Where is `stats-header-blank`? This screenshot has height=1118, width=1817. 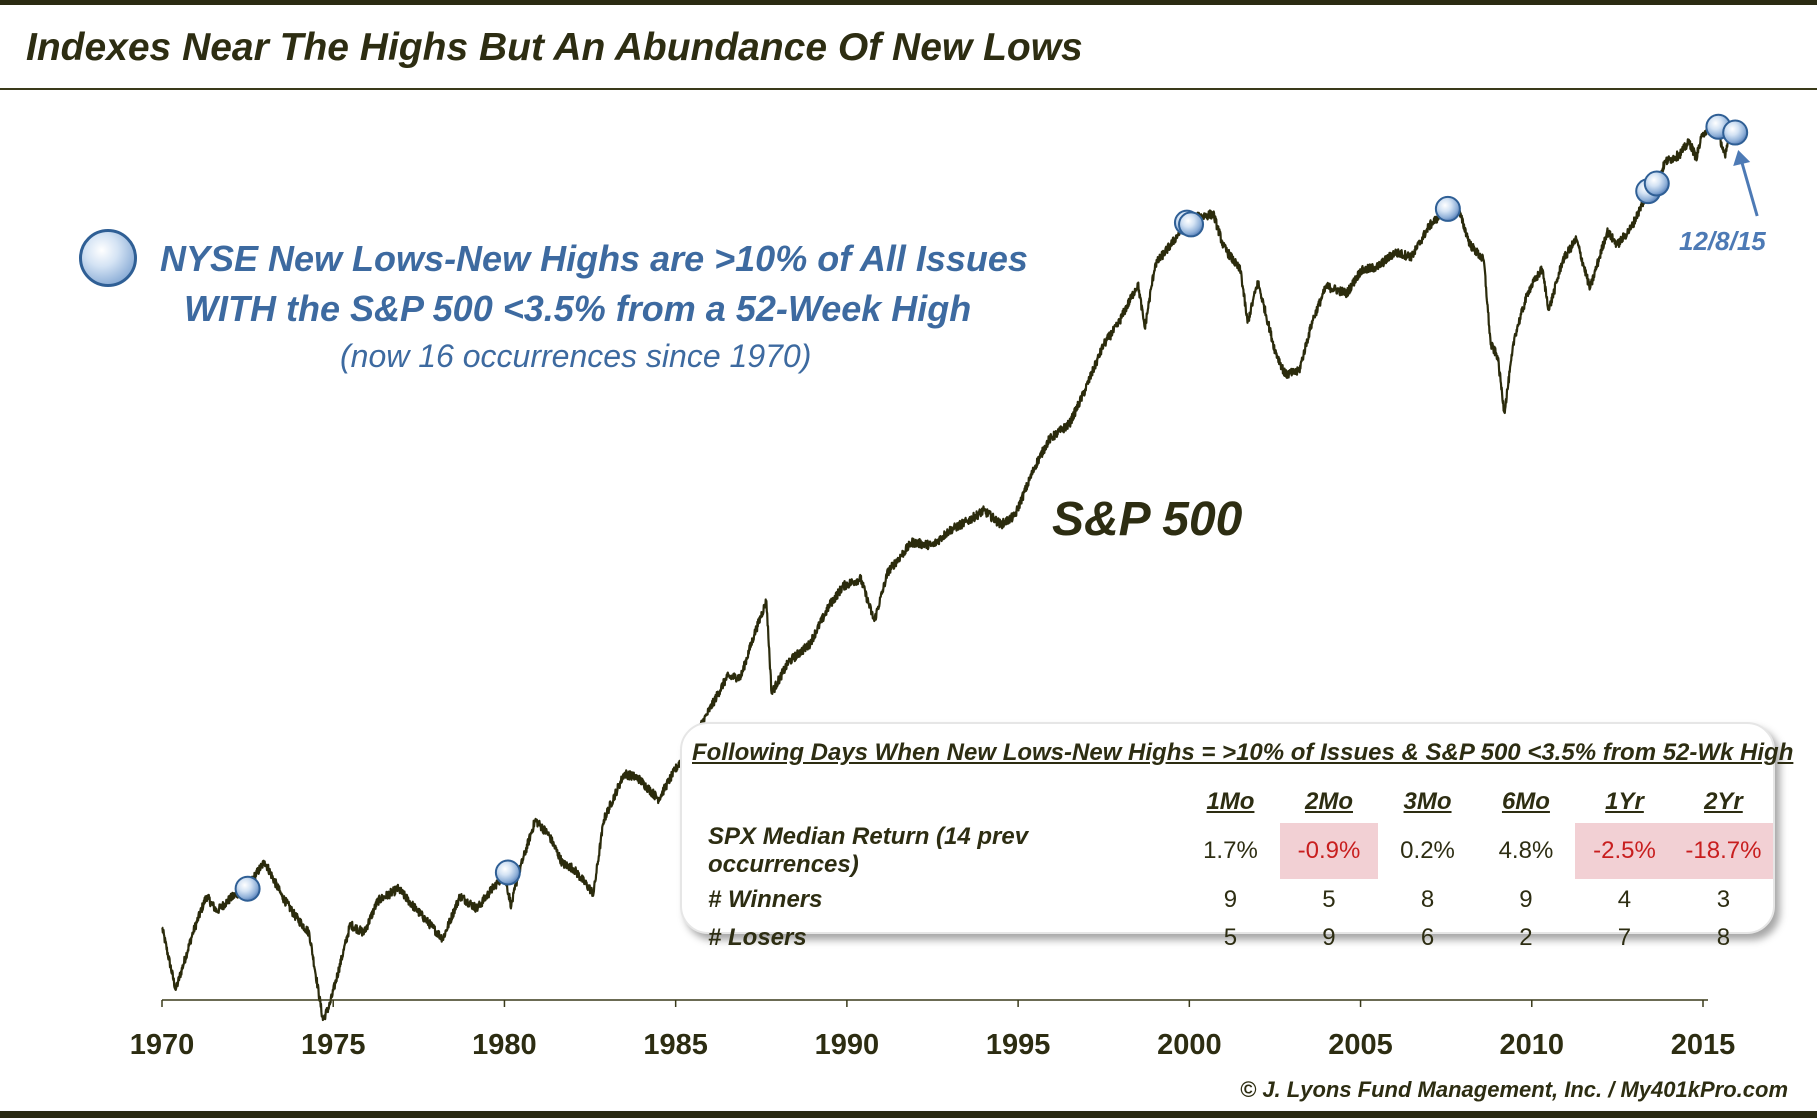 stats-header-blank is located at coordinates (942, 802).